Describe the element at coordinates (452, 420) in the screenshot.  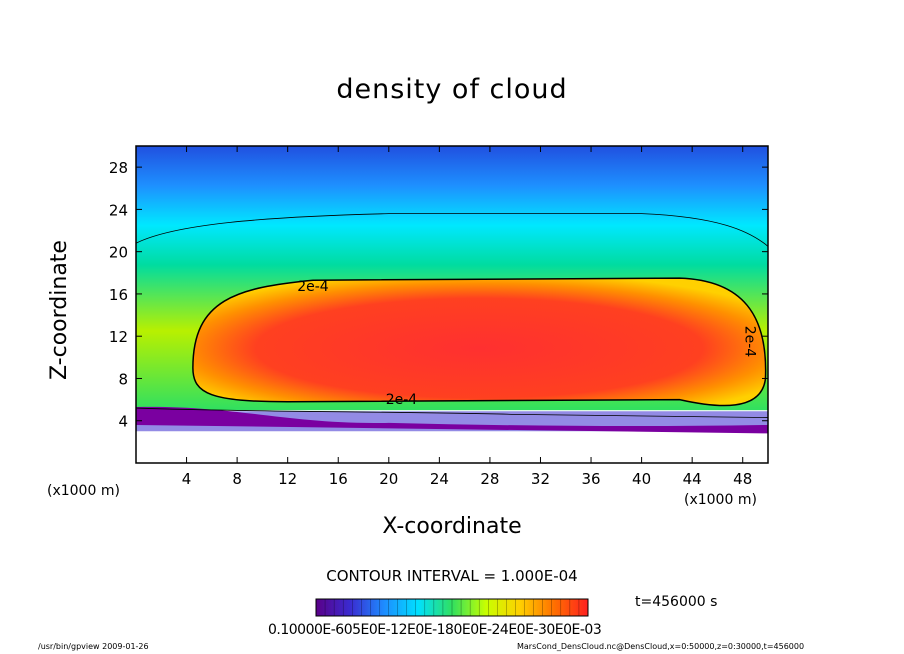
I see `purple-band` at that location.